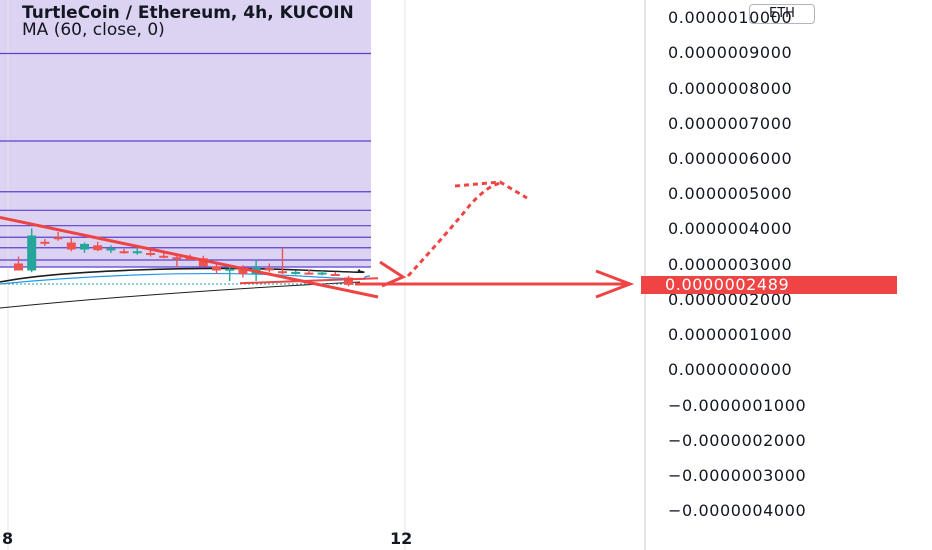  What do you see at coordinates (769, 285) in the screenshot?
I see `last-price-badge: 0.0000002489` at bounding box center [769, 285].